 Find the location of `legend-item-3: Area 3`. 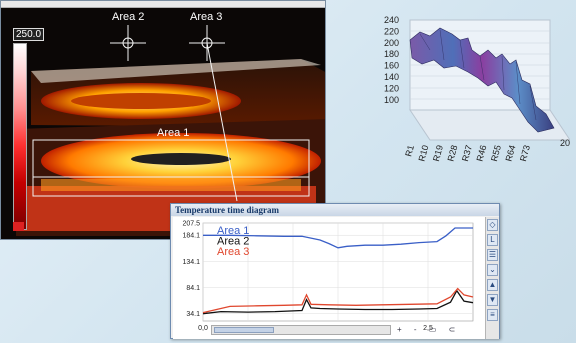

legend-item-3: Area 3 is located at coordinates (233, 252).